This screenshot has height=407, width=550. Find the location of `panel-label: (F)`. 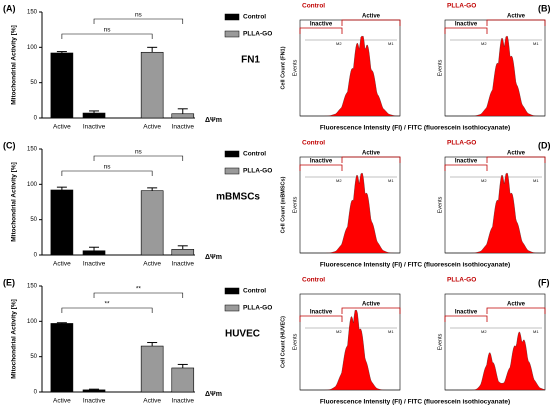

panel-label: (F) is located at coordinates (544, 282).